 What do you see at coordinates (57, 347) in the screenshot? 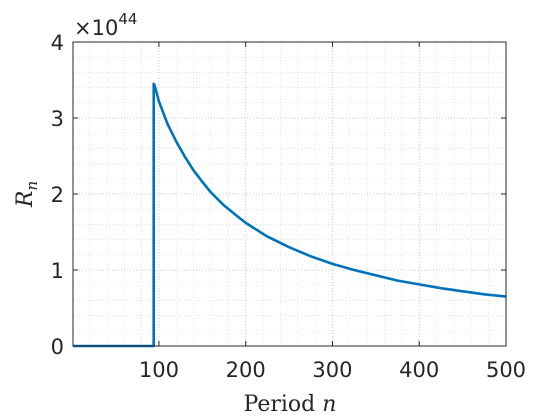
I see `y-tick-label: 0` at bounding box center [57, 347].